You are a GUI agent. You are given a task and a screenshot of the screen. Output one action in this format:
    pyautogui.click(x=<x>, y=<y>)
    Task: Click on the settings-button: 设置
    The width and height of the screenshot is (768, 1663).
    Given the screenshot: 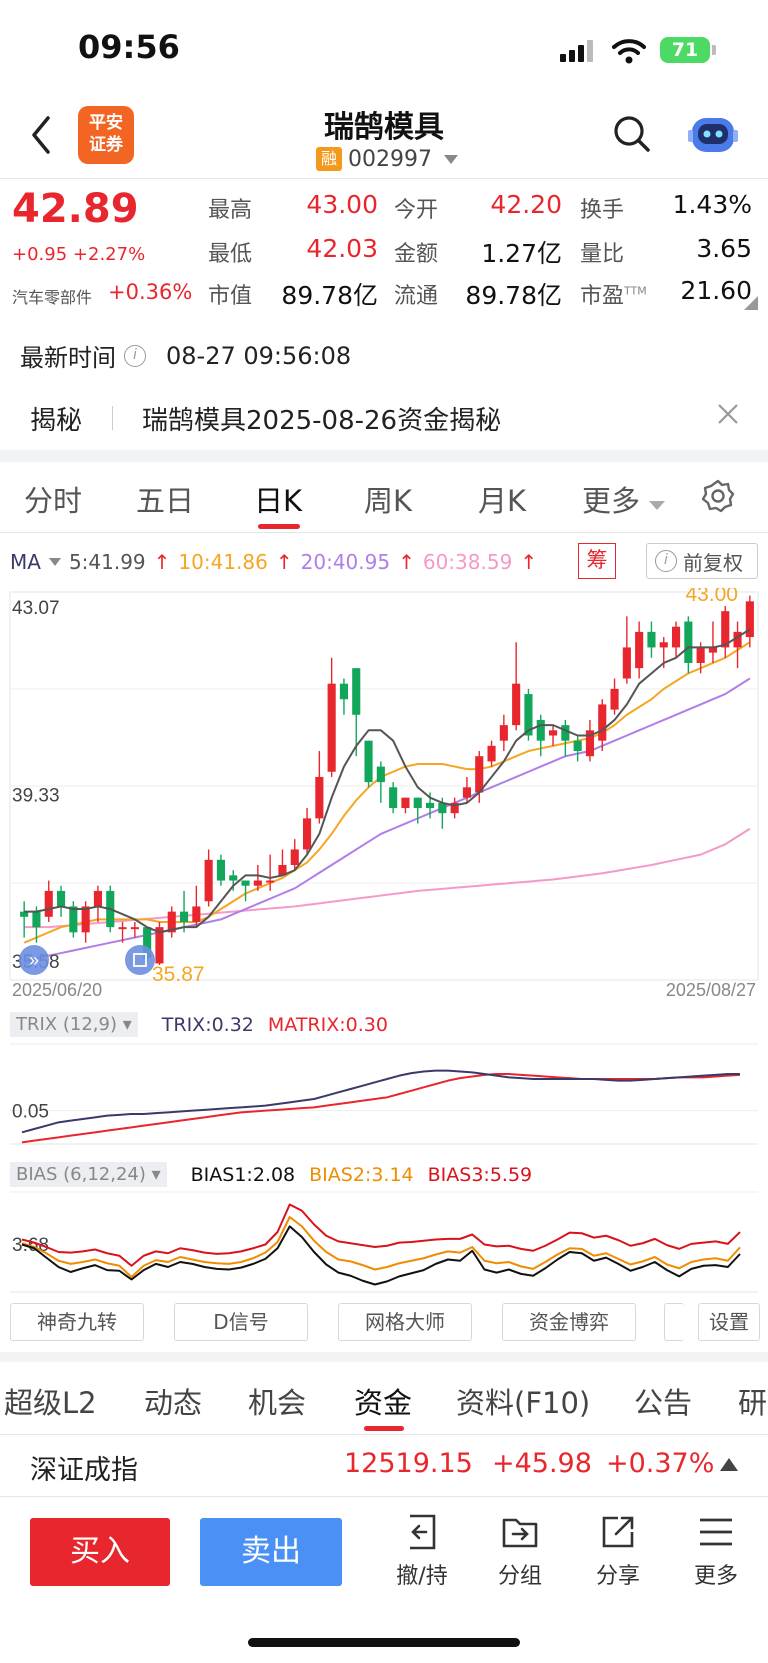 What is the action you would take?
    pyautogui.click(x=729, y=1322)
    